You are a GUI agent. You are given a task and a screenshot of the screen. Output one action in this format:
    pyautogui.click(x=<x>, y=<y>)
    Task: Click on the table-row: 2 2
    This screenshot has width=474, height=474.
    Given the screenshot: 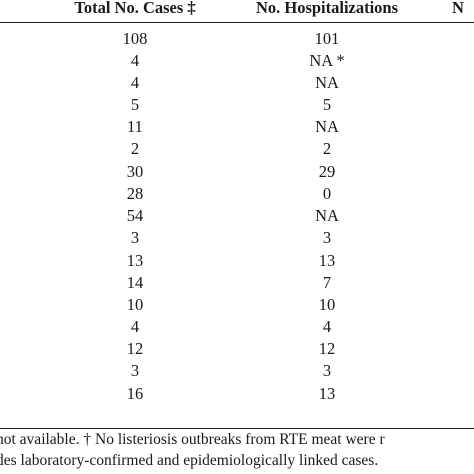 What is the action you would take?
    pyautogui.click(x=237, y=150)
    